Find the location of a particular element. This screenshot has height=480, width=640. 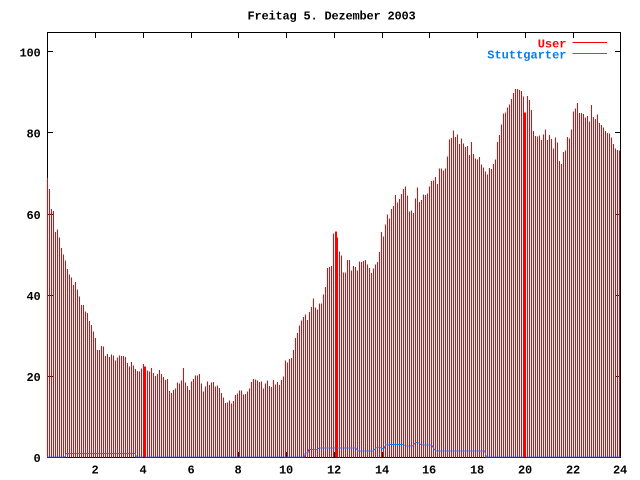

svg-text: 4 is located at coordinates (142, 470).